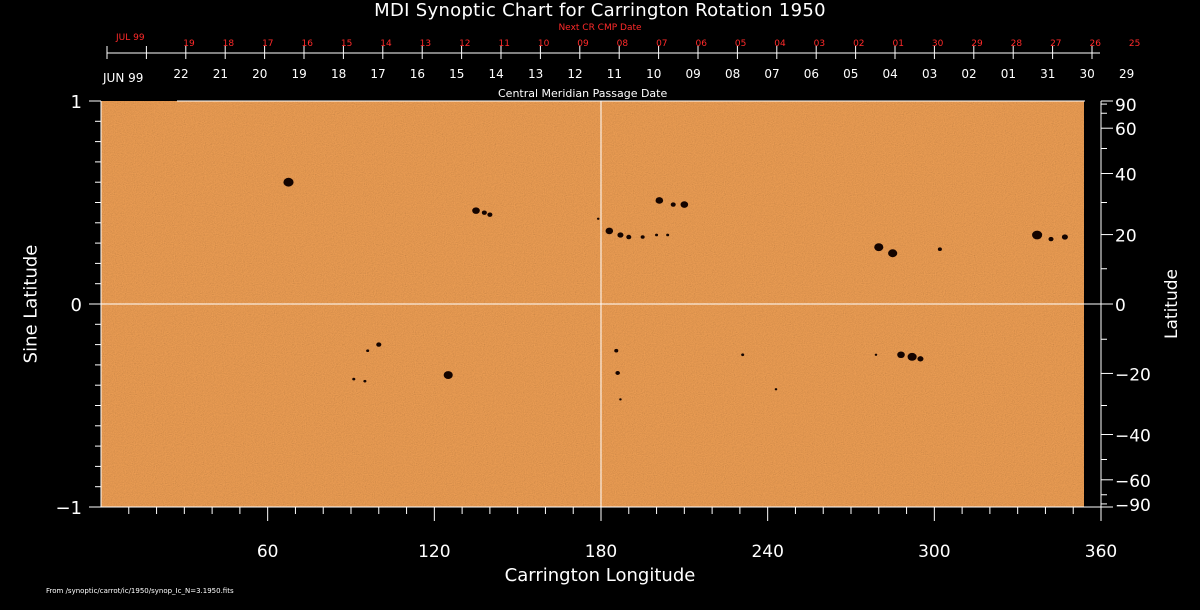 This screenshot has width=1200, height=610. What do you see at coordinates (1126, 106) in the screenshot?
I see `y-tick-label-right: 90` at bounding box center [1126, 106].